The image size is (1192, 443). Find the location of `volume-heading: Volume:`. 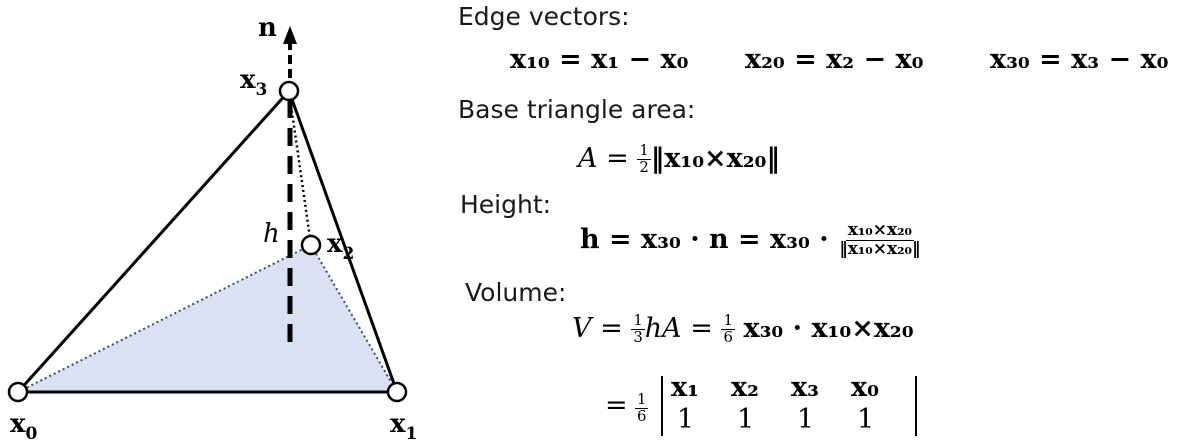

volume-heading: Volume: is located at coordinates (516, 292).